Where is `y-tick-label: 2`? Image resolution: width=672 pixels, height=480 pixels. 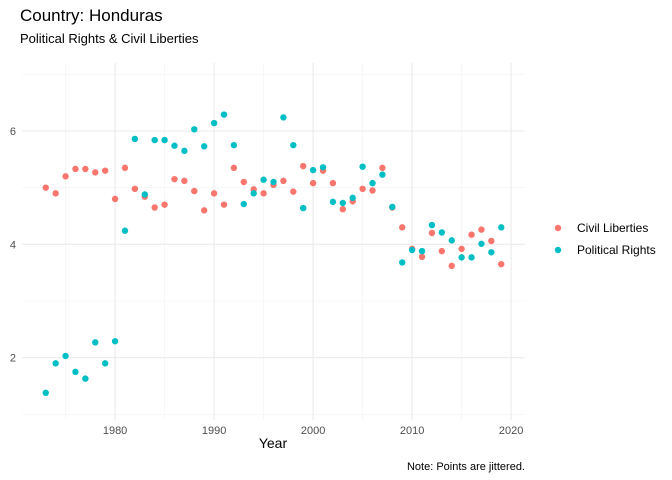 y-tick-label: 2 is located at coordinates (13, 359).